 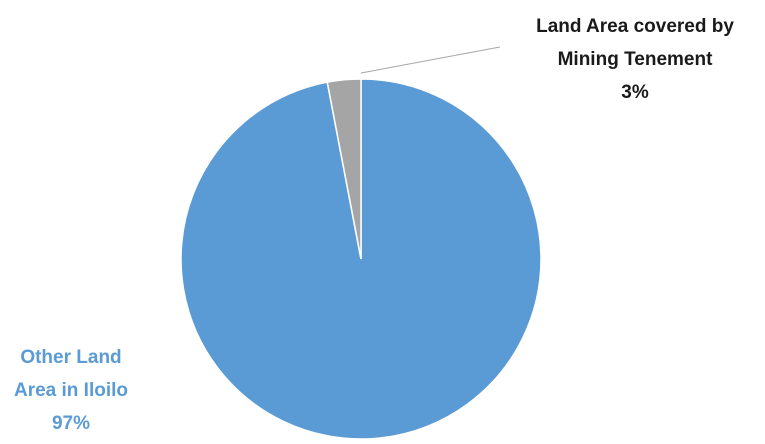 I want to click on mining-tenement-label: Land Area covered by Mining Tenement 3%, so click(x=635, y=59).